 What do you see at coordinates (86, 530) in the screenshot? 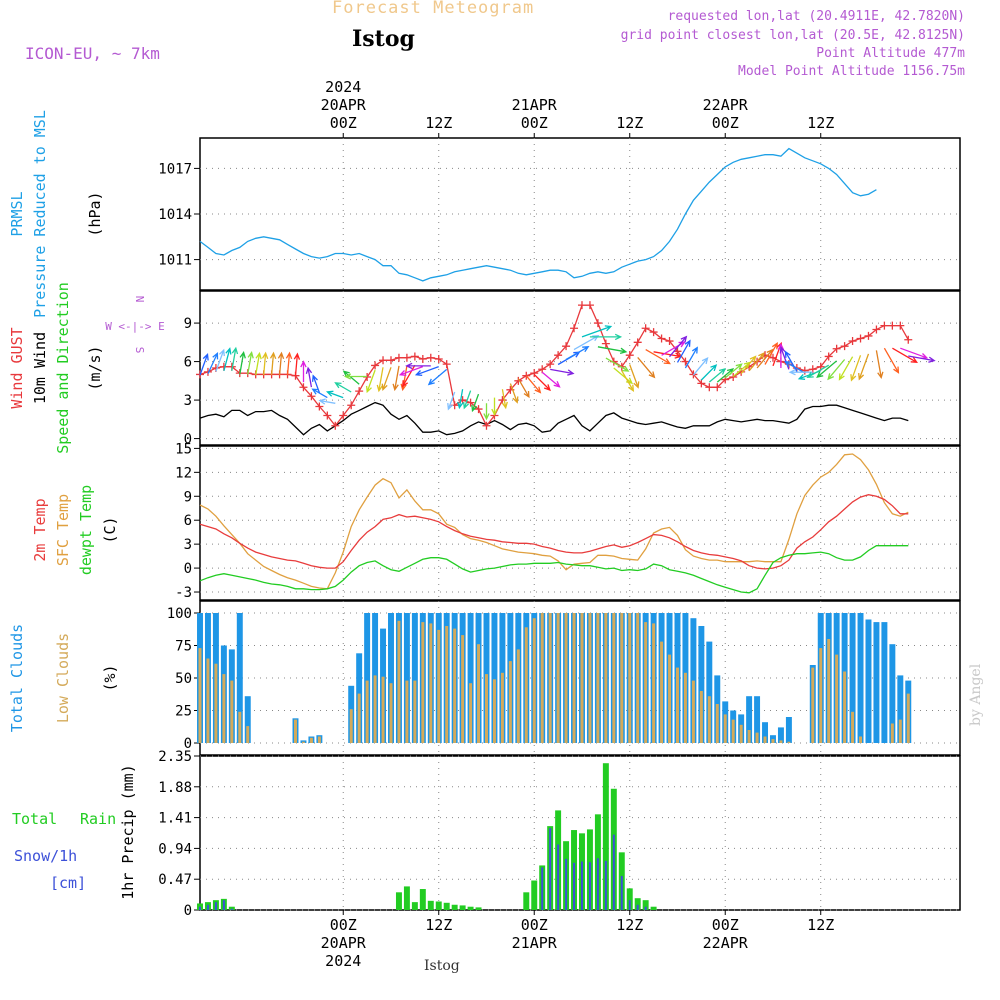
I see `temperature-label-dewpt: dewpt Temp` at bounding box center [86, 530].